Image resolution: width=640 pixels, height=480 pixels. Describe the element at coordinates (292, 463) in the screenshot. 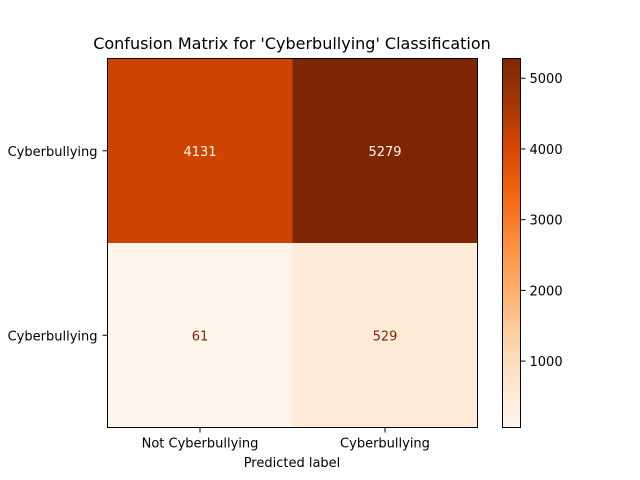

I see `x-axis-label: Predicted label` at that location.